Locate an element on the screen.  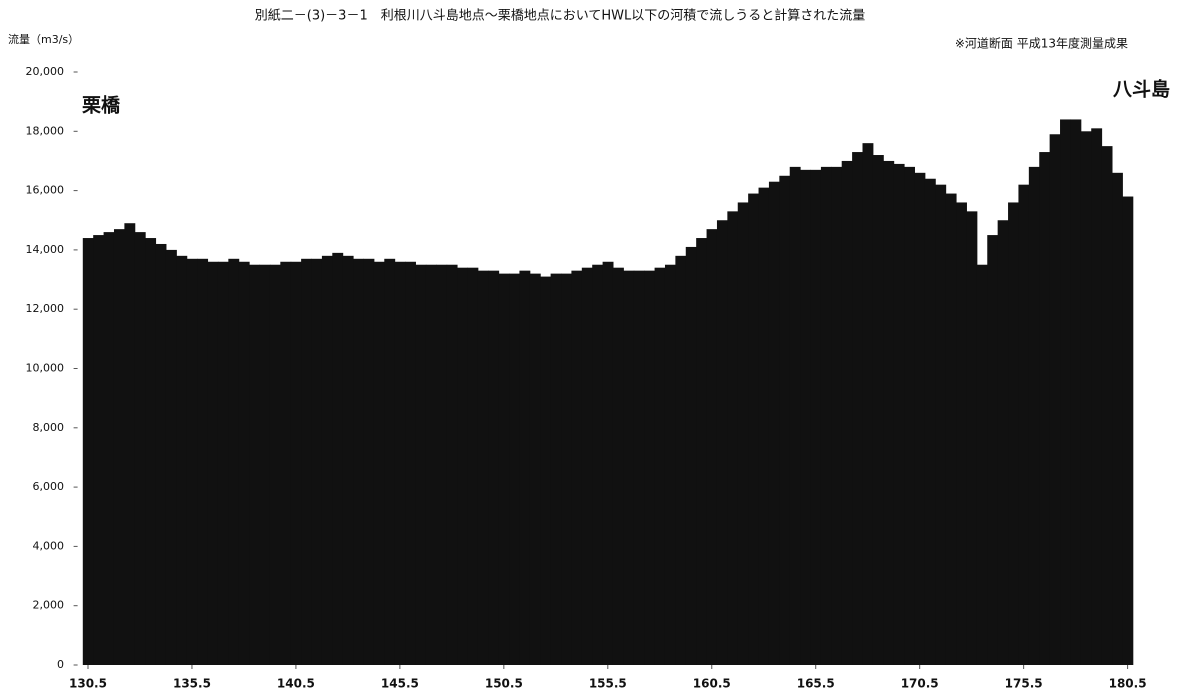
y-tick-label: 4,000 is located at coordinates (49, 545).